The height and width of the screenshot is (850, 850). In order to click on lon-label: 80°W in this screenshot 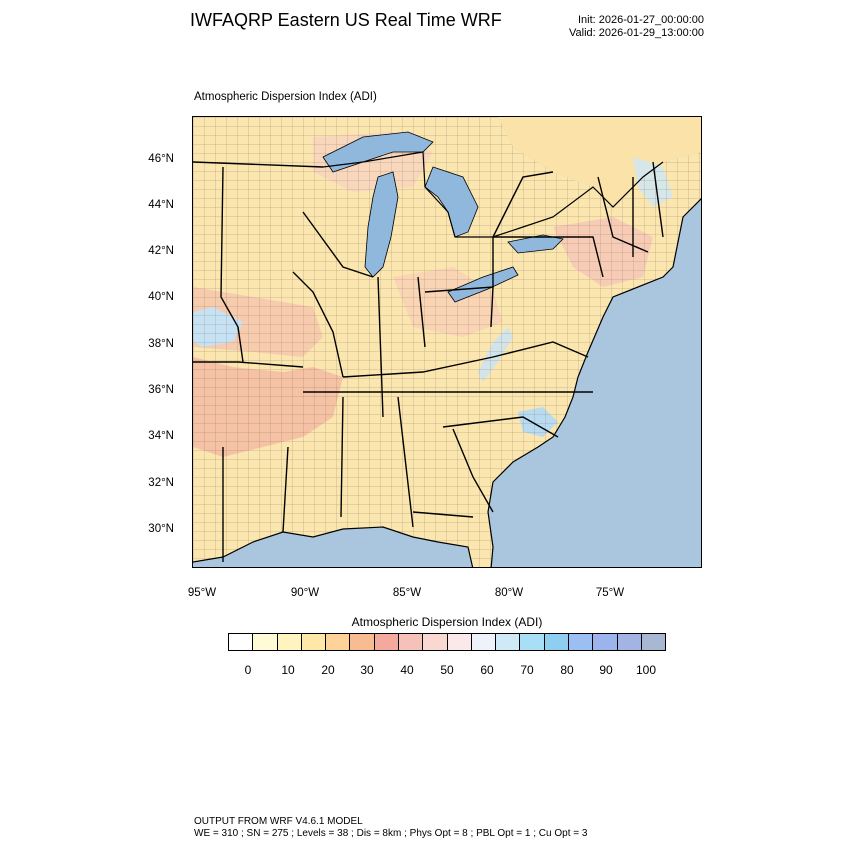, I will do `click(509, 593)`.